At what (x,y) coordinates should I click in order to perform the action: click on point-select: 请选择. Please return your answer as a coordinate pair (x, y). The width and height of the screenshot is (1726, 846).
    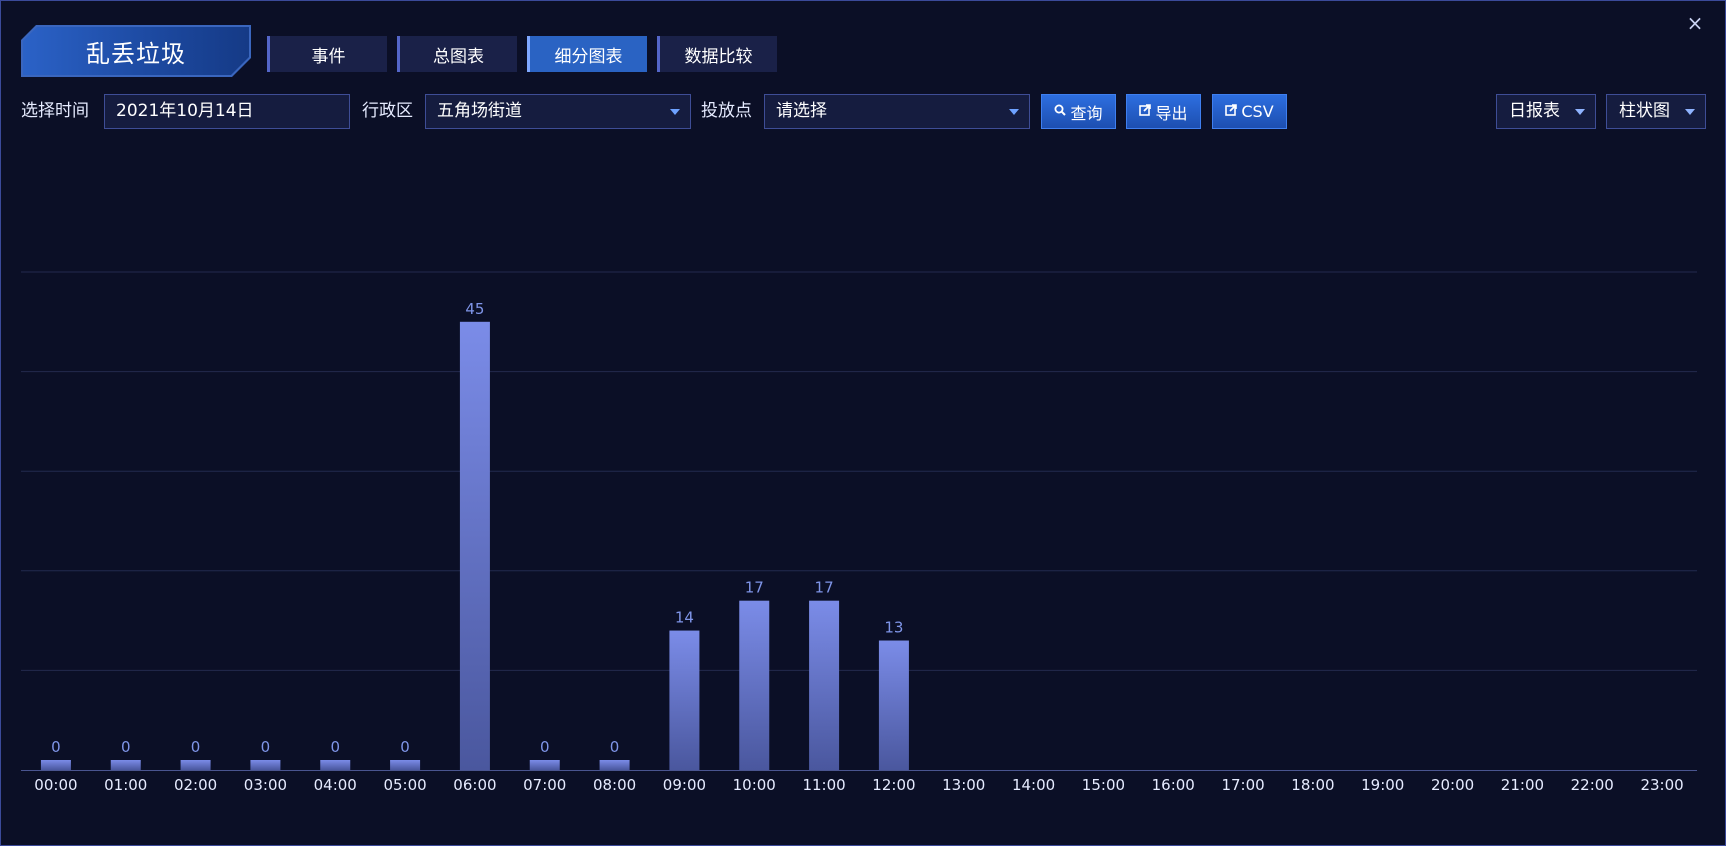
    Looking at the image, I should click on (897, 111).